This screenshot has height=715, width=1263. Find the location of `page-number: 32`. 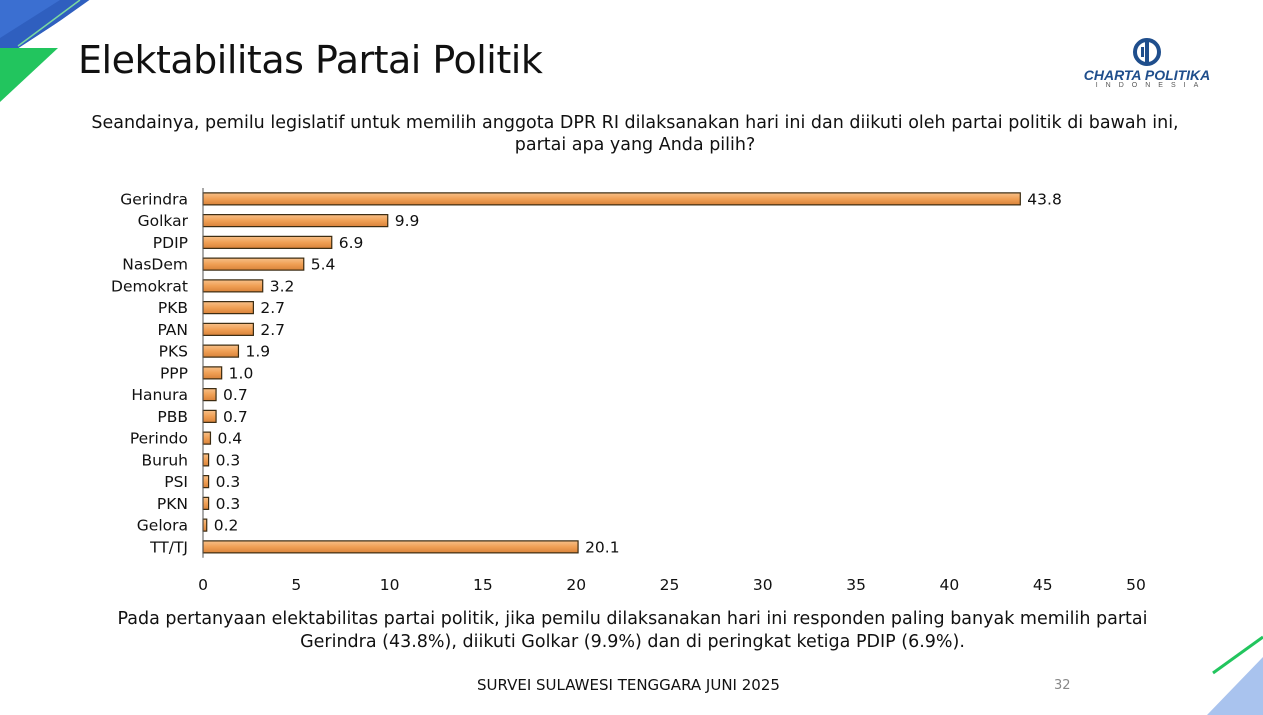

page-number: 32 is located at coordinates (1062, 685).